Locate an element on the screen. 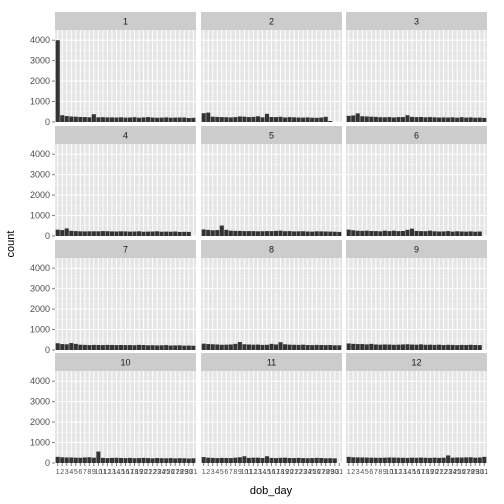  x-tick-label: 31 is located at coordinates (193, 472).